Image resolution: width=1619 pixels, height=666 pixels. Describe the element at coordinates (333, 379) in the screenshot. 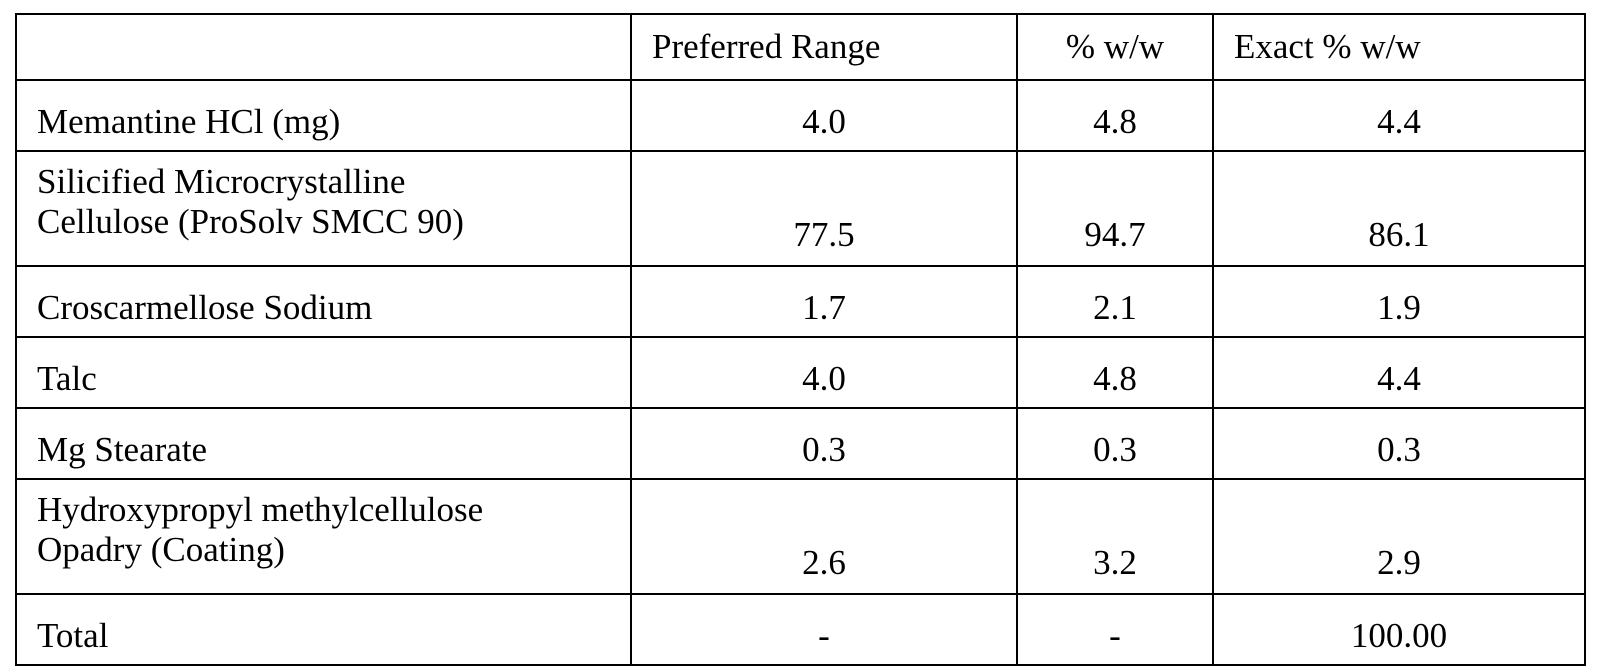

I see `ingredient-name: Talc` at that location.